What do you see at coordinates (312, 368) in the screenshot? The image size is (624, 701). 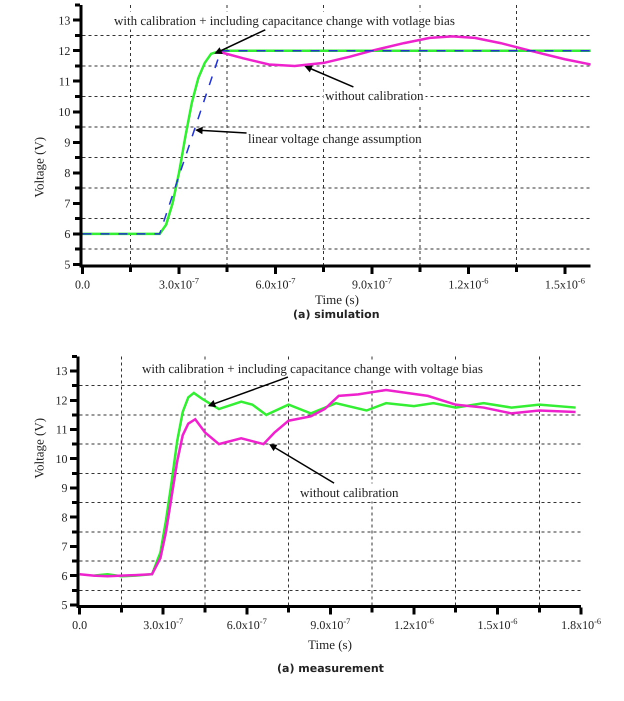 I see `annotation: with calibration + including capacitance change with voltage bias` at bounding box center [312, 368].